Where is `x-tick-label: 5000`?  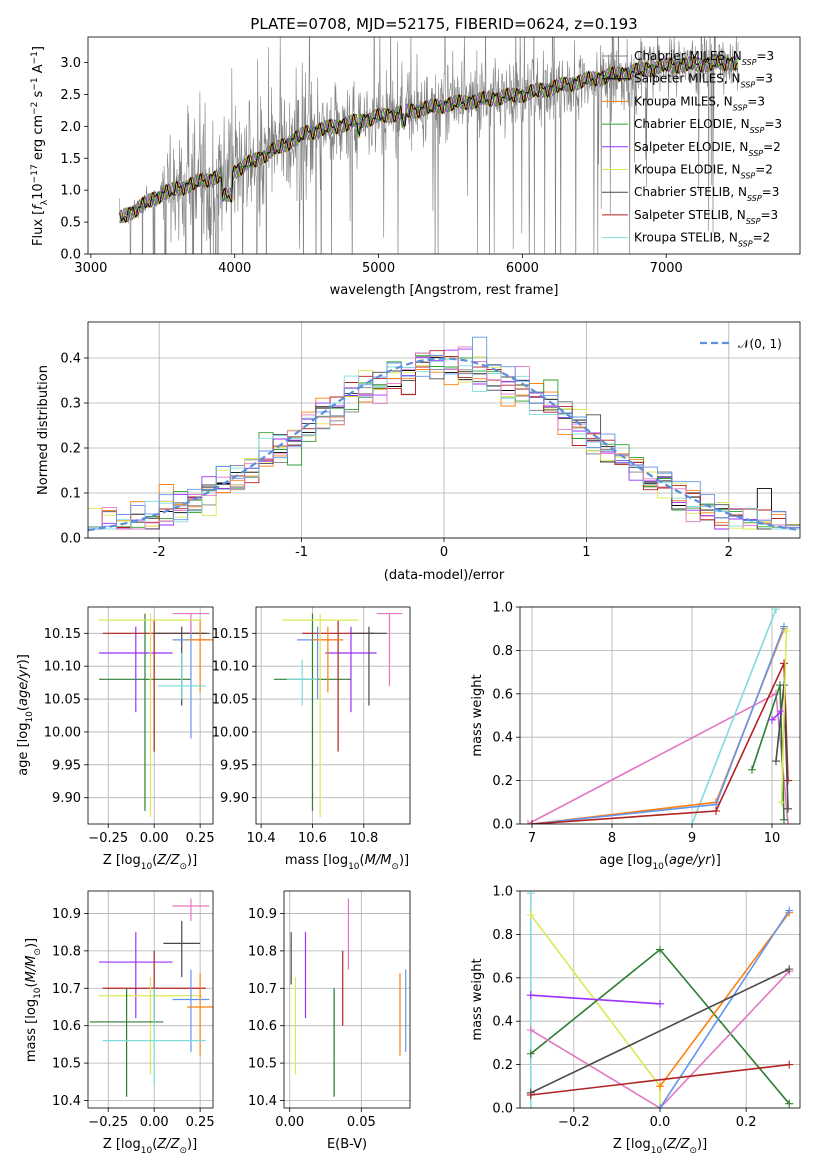 x-tick-label: 5000 is located at coordinates (378, 268).